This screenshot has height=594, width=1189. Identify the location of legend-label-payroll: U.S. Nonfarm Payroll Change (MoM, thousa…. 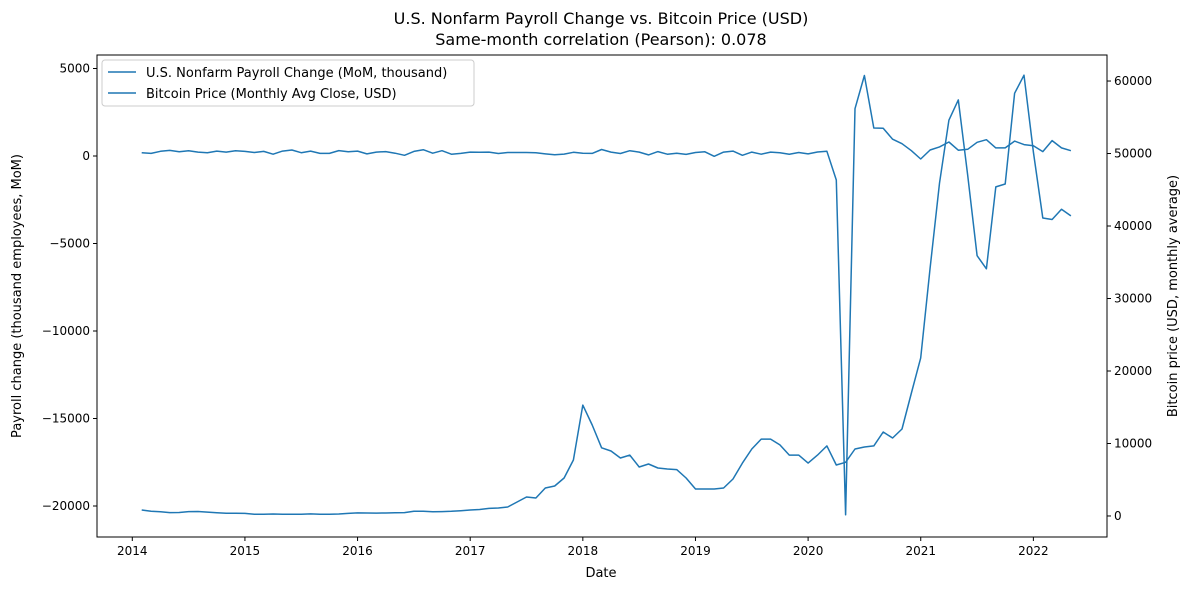
(296, 73).